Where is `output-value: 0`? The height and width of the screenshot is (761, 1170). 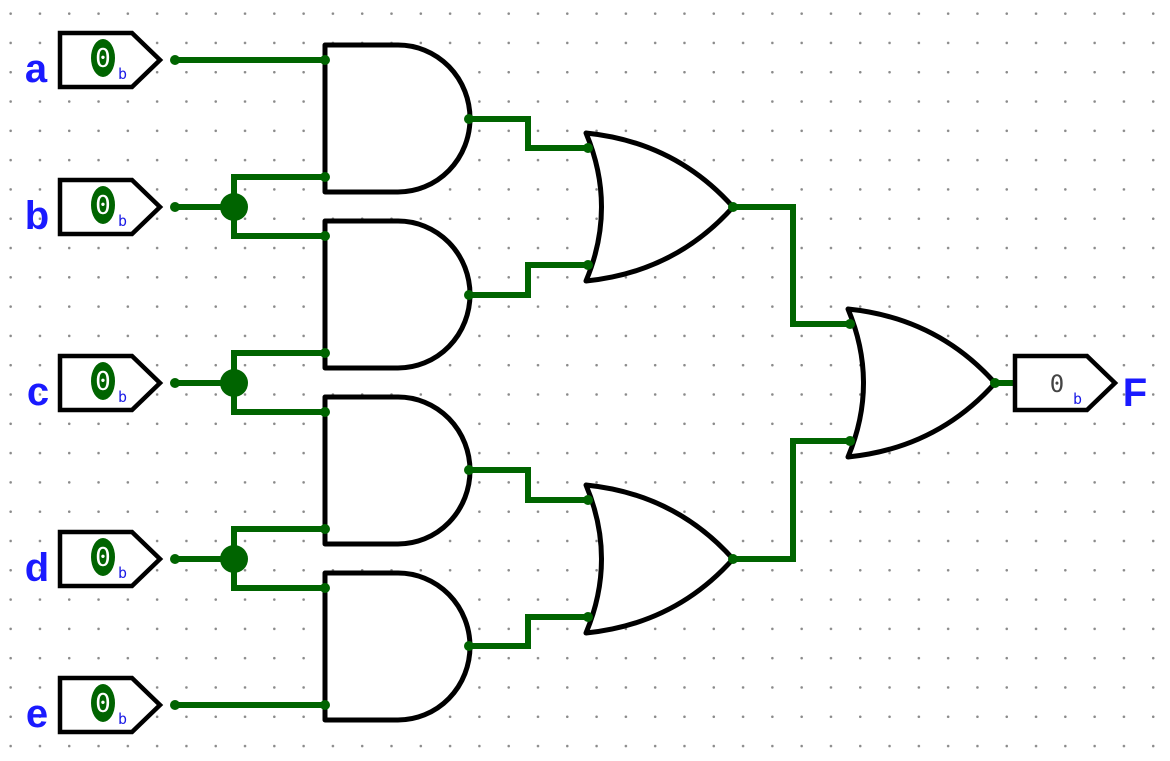 output-value: 0 is located at coordinates (1057, 384).